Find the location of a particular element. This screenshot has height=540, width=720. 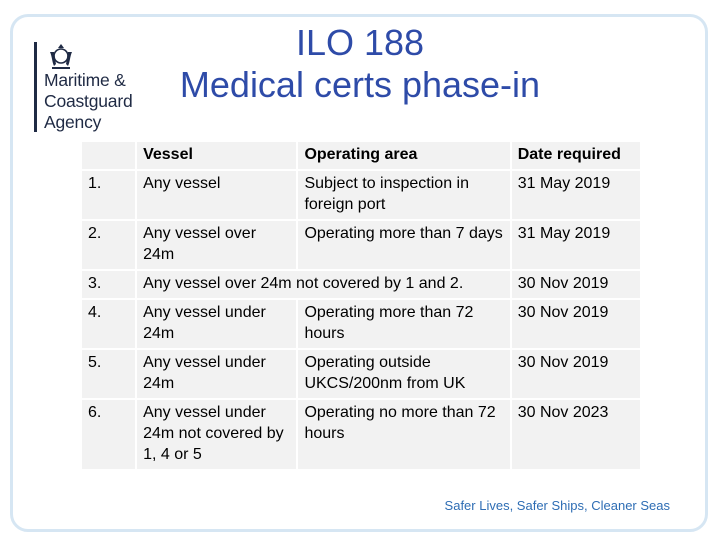

tagline: Safer Lives, Safer Ships, Cleaner Seas is located at coordinates (557, 505).